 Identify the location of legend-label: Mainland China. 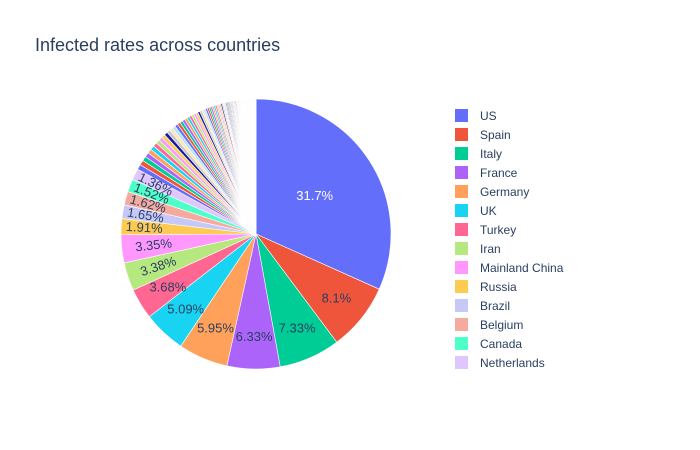
(522, 268).